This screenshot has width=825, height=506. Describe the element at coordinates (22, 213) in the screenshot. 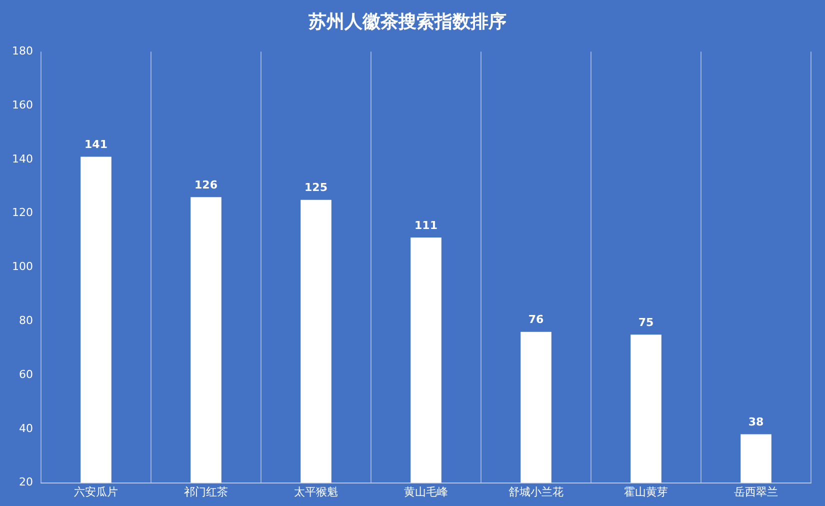

I see `y-tick-label: 120` at that location.